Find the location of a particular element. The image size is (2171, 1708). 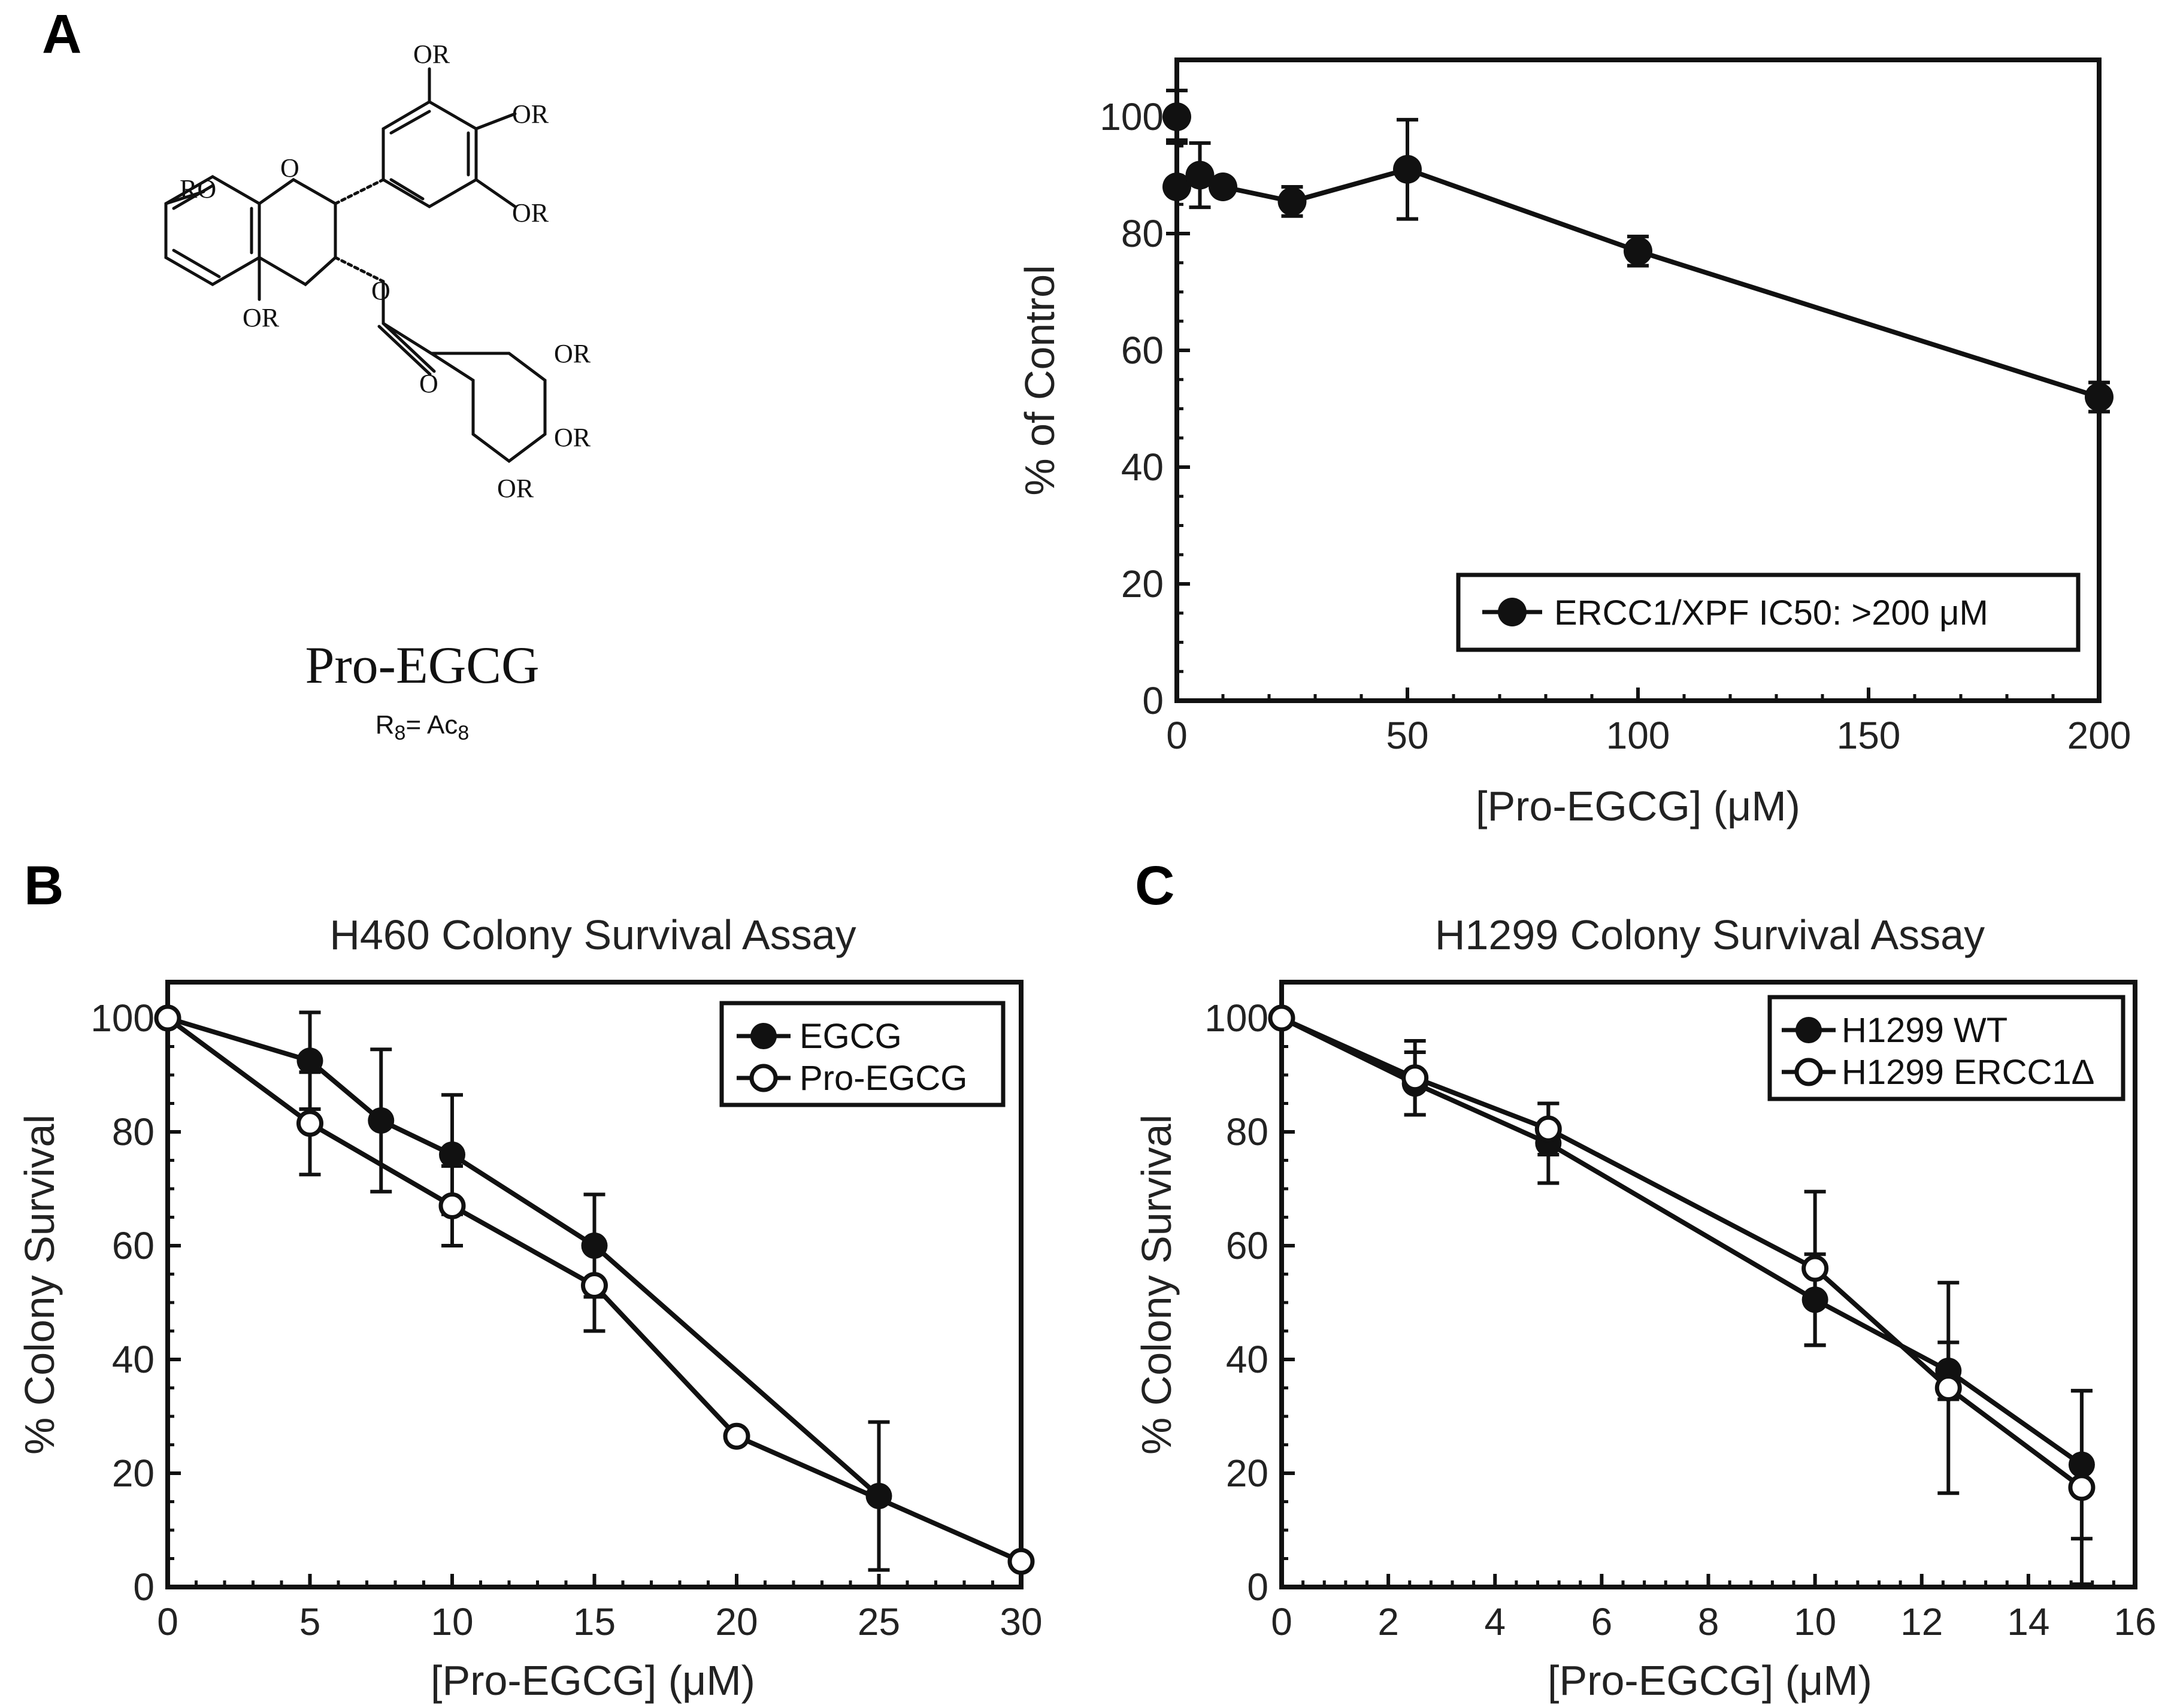

chart-a-legend: ERCC1/XPF IC50: >200 μM is located at coordinates (1768, 612).